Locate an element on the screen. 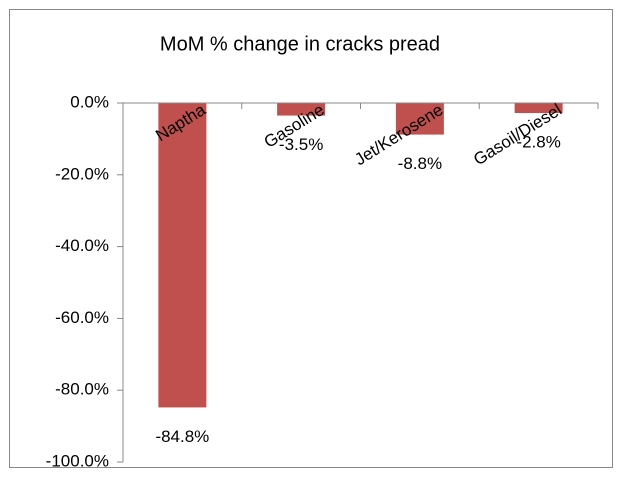 This screenshot has width=618, height=478. y-tick-label: -40.0% is located at coordinates (82, 245).